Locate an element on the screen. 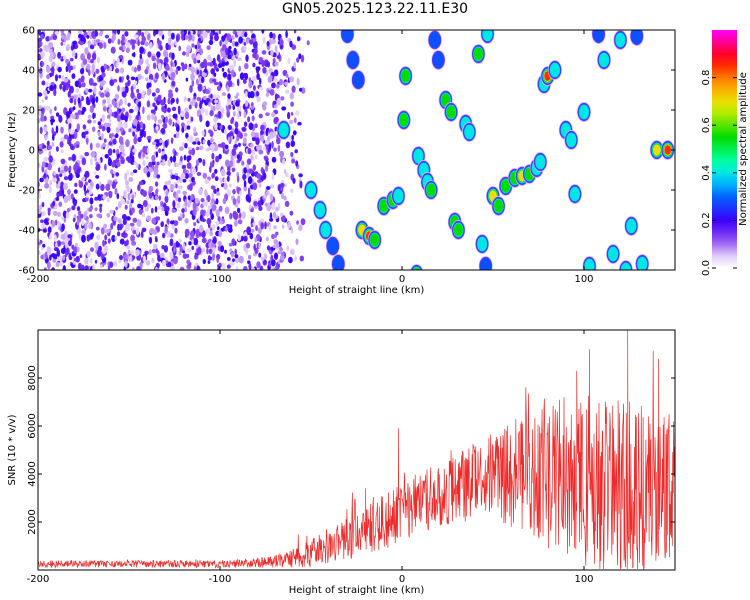  x-tick-label: -100 is located at coordinates (220, 279).